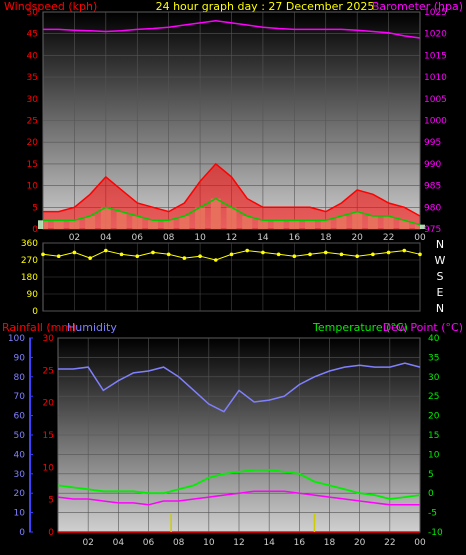  What do you see at coordinates (434, 339) in the screenshot?
I see `temperature-tick-label: 40` at bounding box center [434, 339].